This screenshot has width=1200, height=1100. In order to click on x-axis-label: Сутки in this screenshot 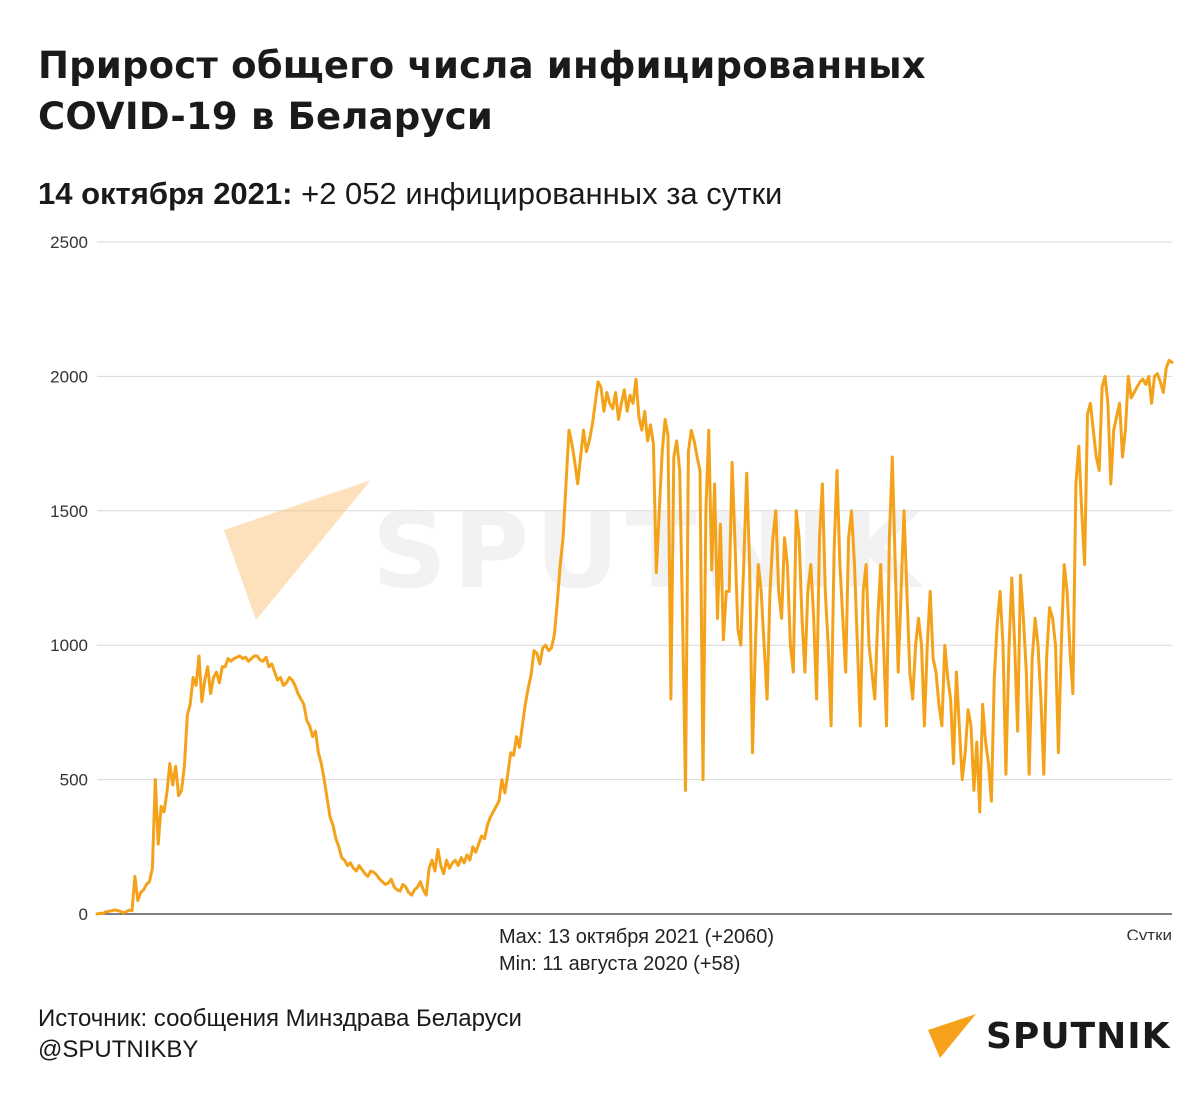, I will do `click(1150, 933)`.